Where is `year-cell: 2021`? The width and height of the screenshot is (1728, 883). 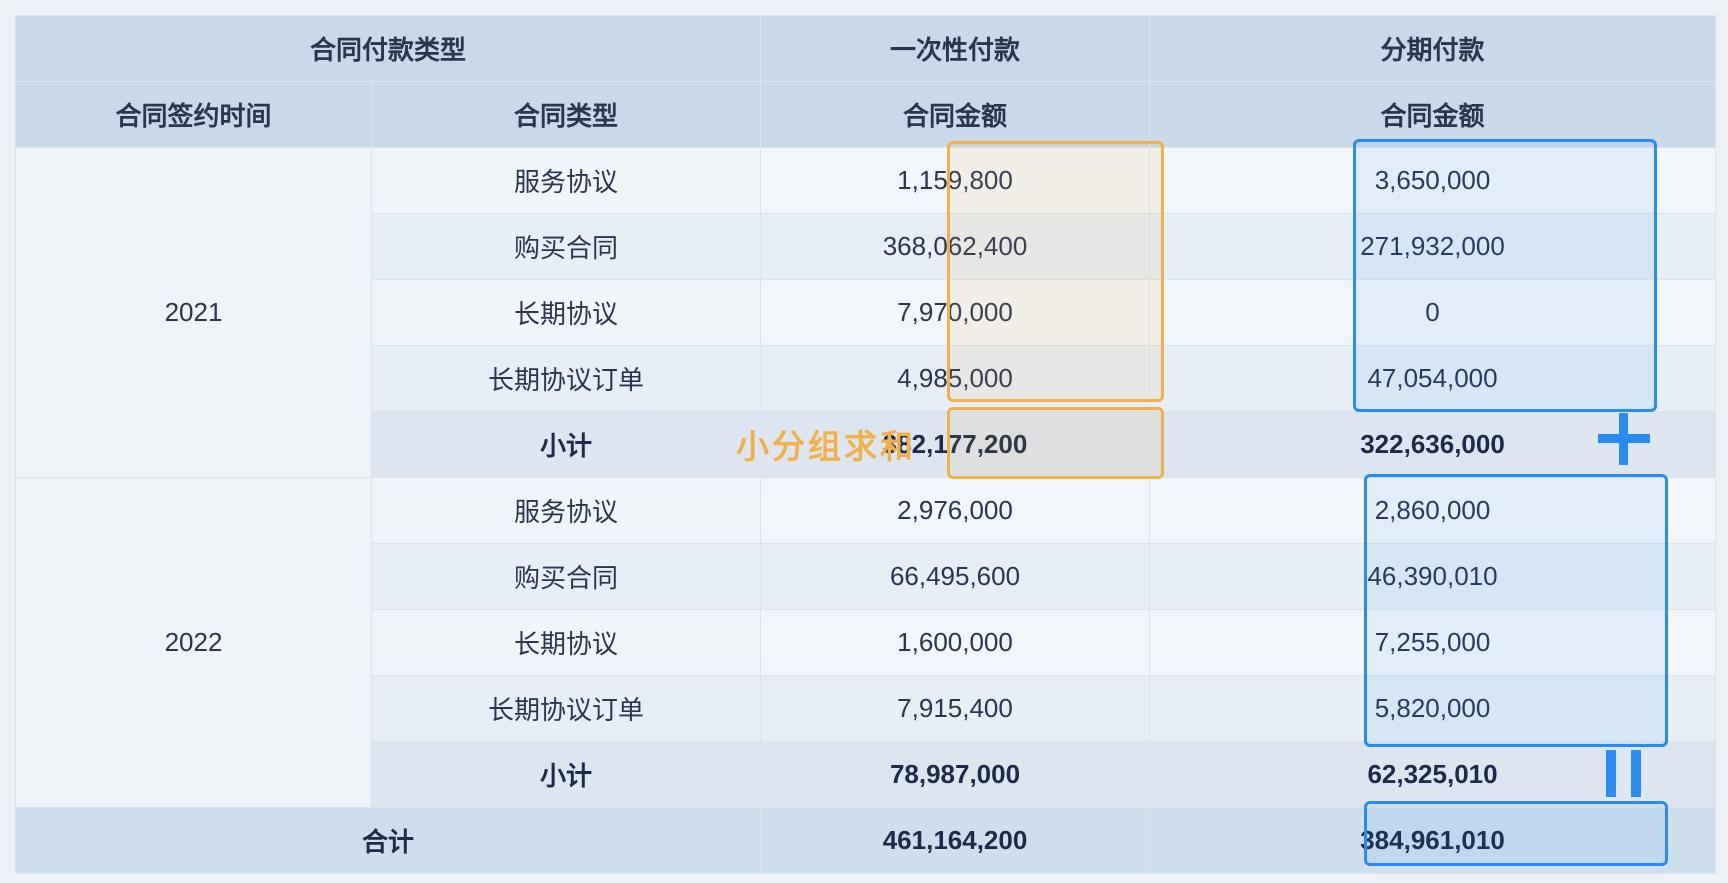 year-cell: 2021 is located at coordinates (193, 312).